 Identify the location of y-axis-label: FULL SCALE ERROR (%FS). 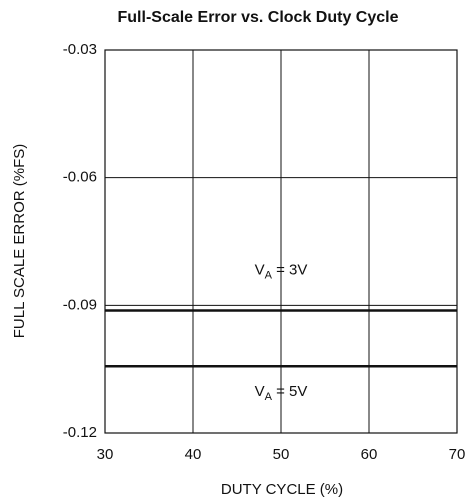
(19, 241).